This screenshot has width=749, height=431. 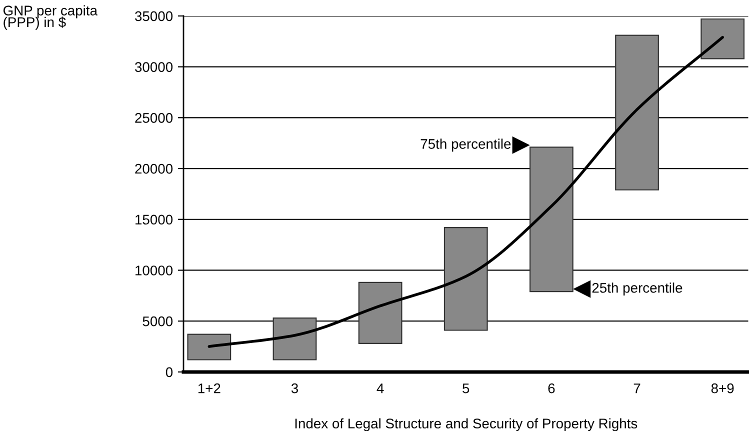 I want to click on x-tick-label: 3, so click(x=294, y=388).